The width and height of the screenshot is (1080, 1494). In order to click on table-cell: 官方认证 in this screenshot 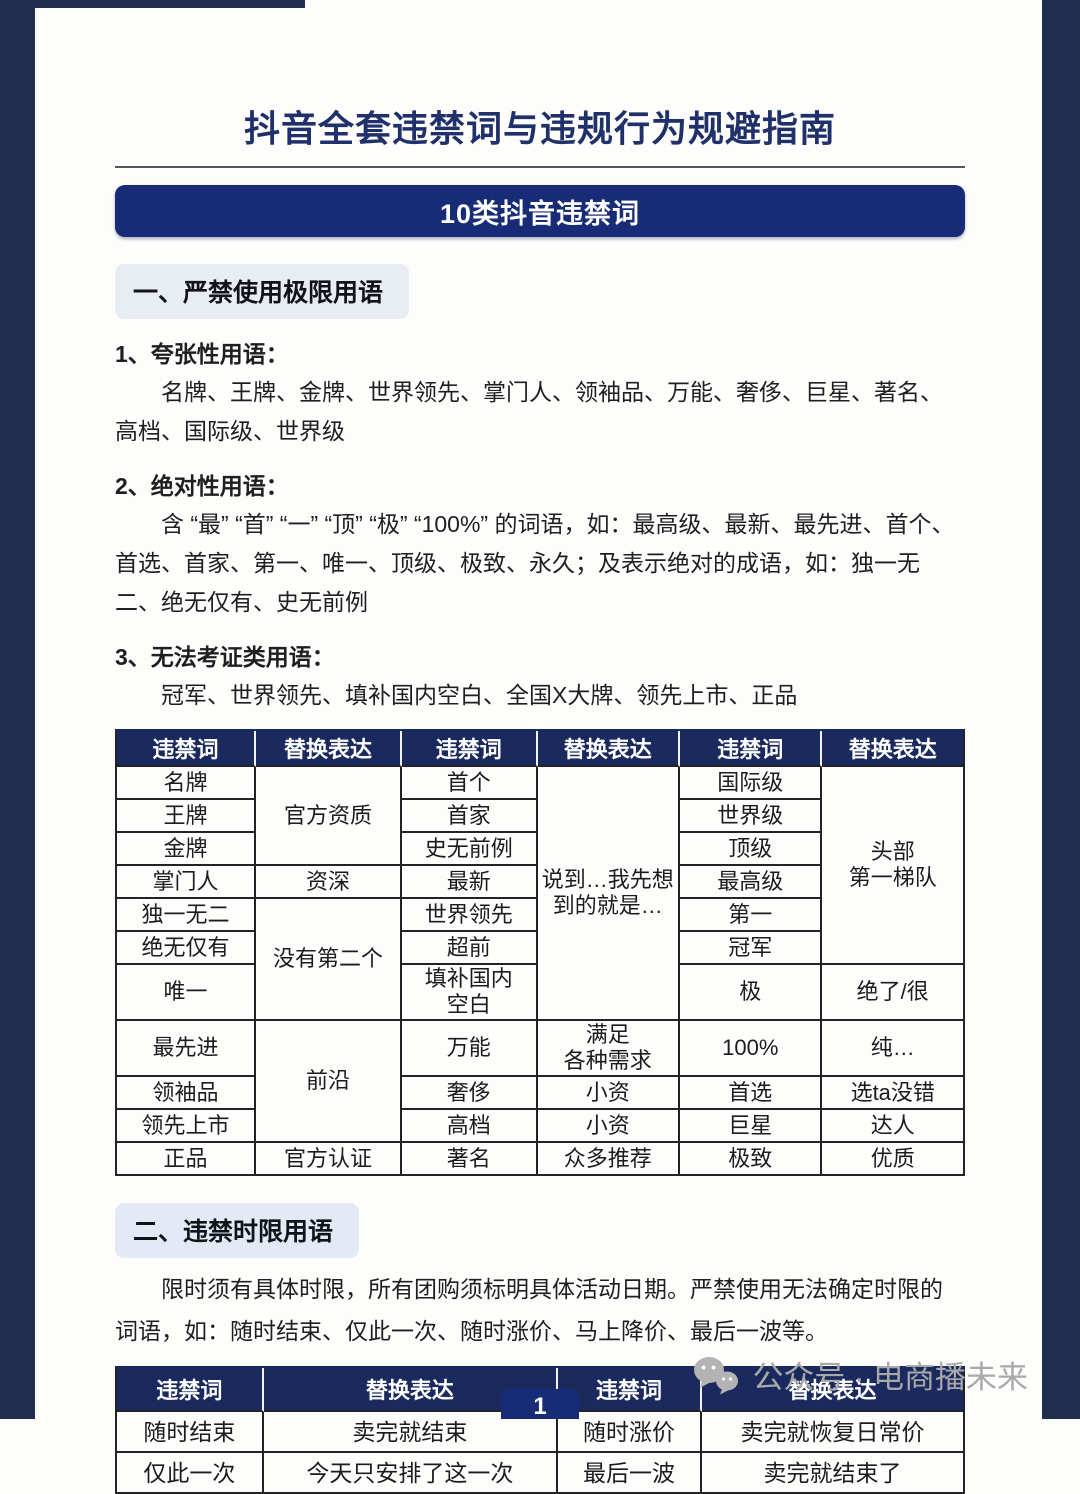, I will do `click(329, 1159)`.